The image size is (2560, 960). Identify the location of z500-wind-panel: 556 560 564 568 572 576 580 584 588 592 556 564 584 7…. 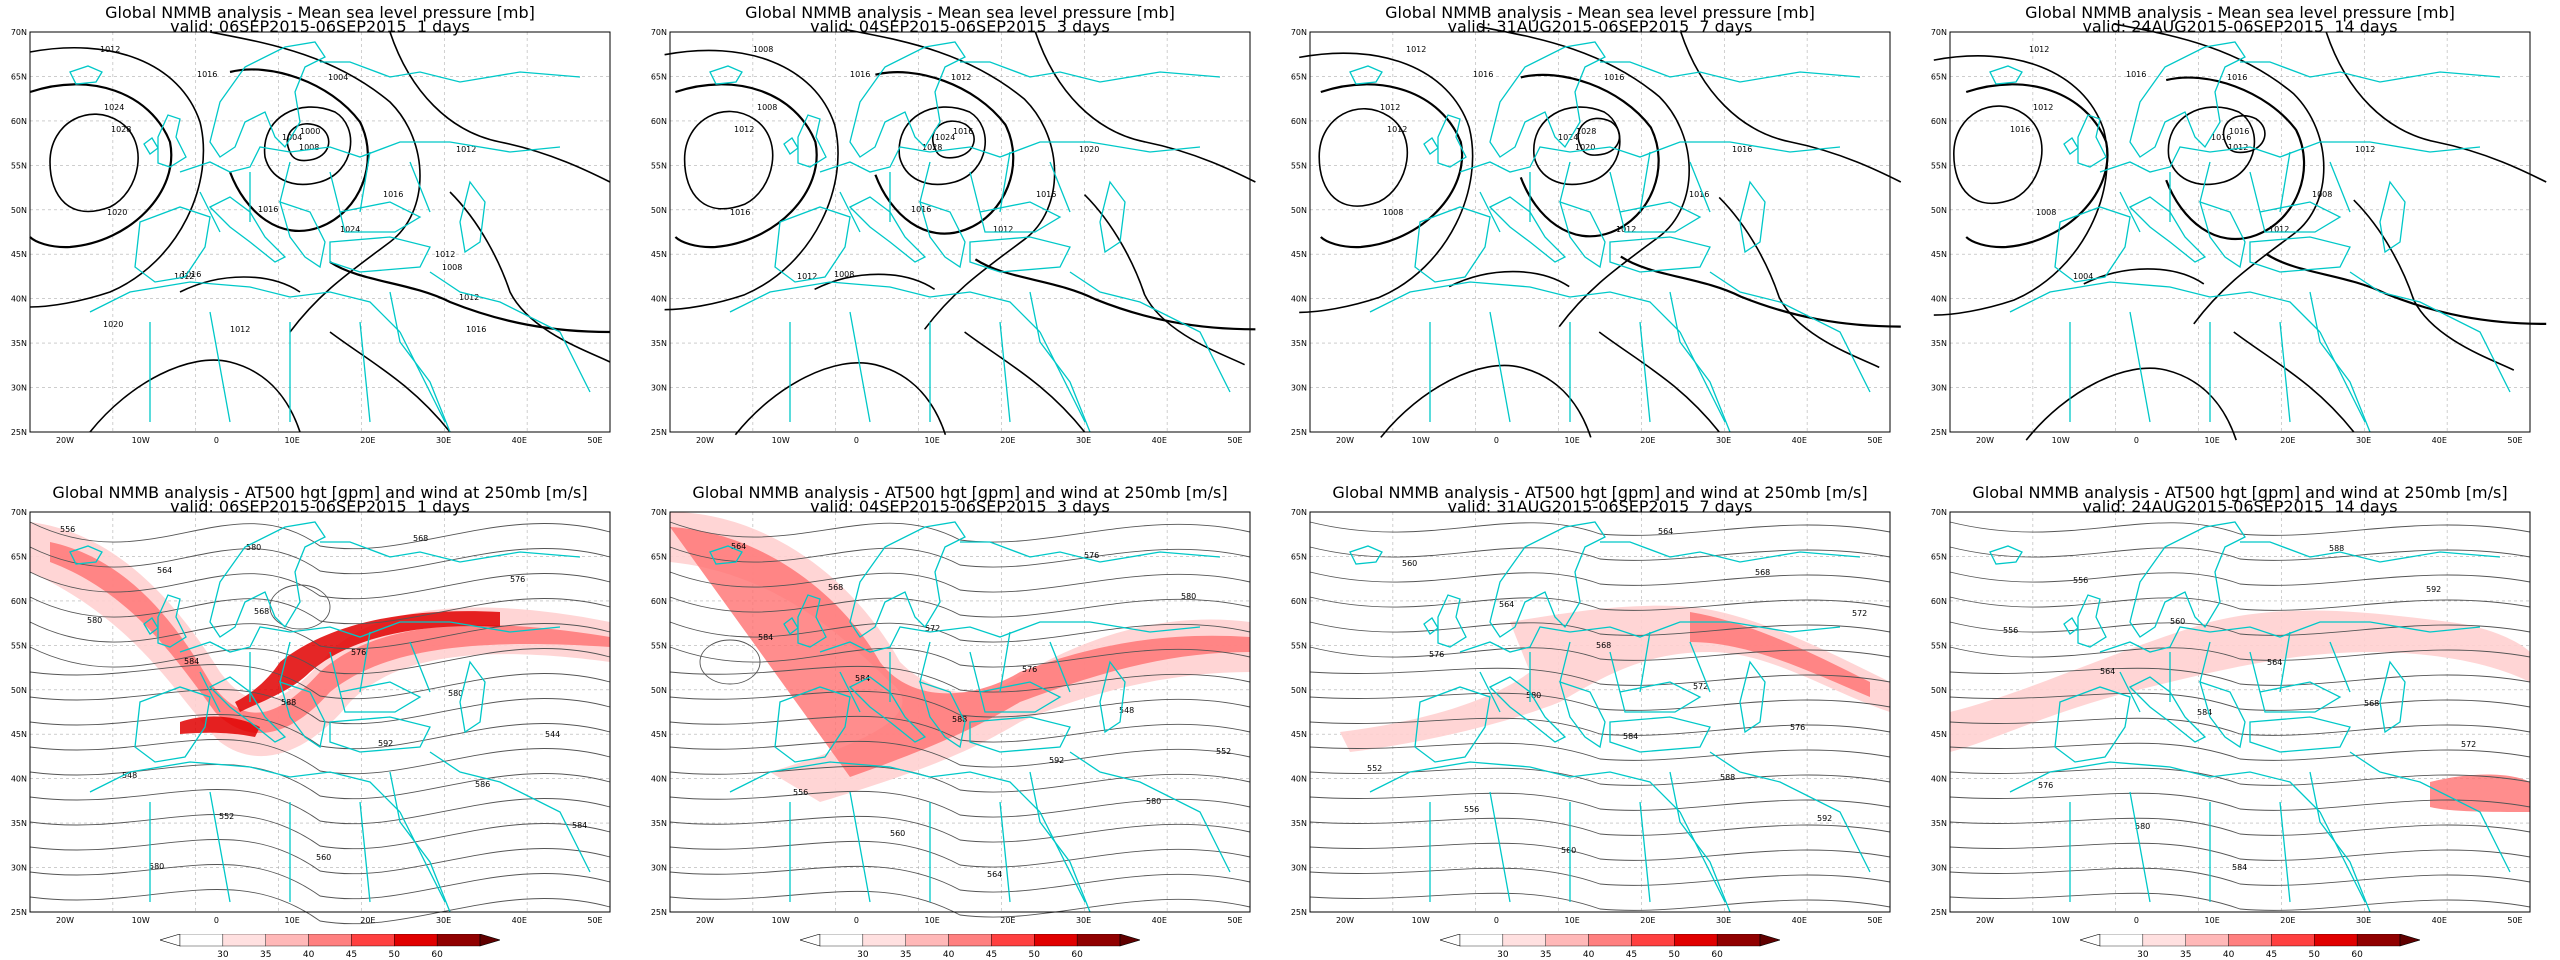
(2240, 720).